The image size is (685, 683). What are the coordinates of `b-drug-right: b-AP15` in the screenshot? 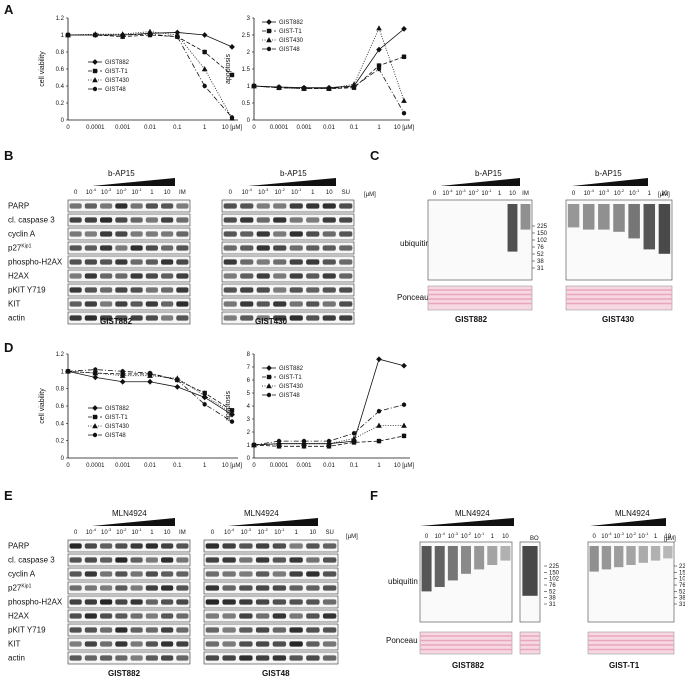 It's located at (293, 173).